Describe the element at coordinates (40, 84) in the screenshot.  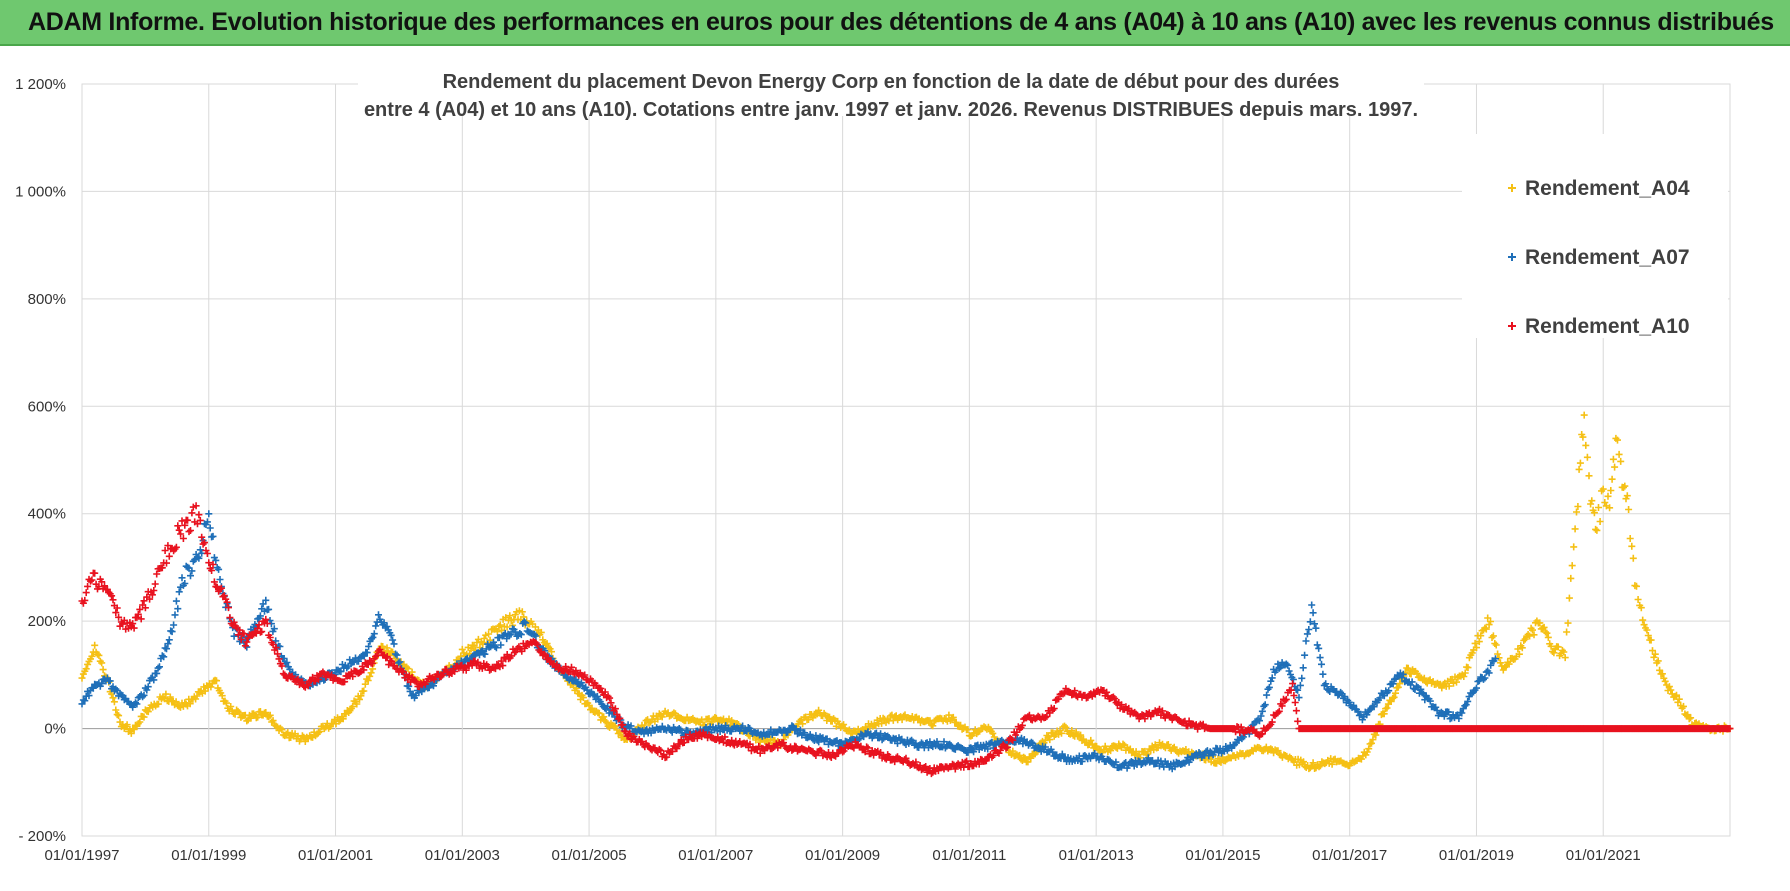
I see `y-tick-label: 1 200%` at that location.